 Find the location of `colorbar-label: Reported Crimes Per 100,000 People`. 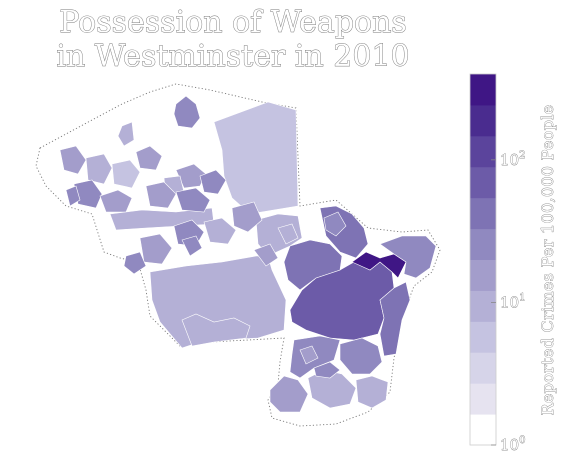

colorbar-label: Reported Crimes Per 100,000 People is located at coordinates (547, 260).